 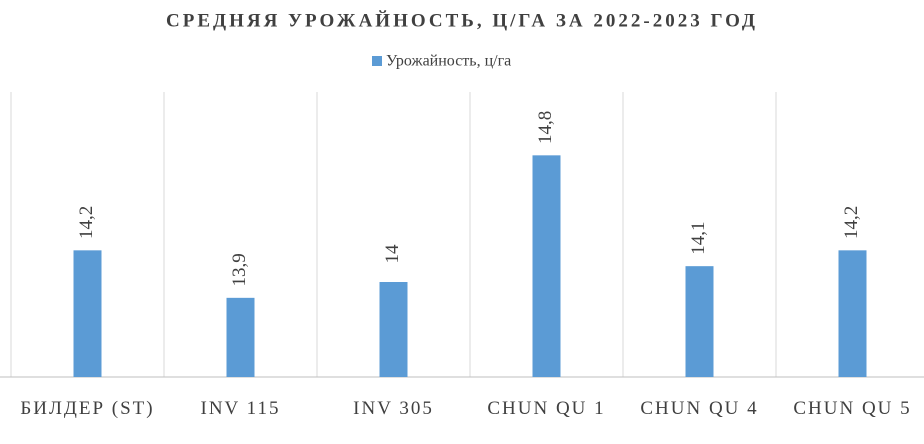 What do you see at coordinates (699, 408) in the screenshot?
I see `x-tick-label: CHUN QU 4` at bounding box center [699, 408].